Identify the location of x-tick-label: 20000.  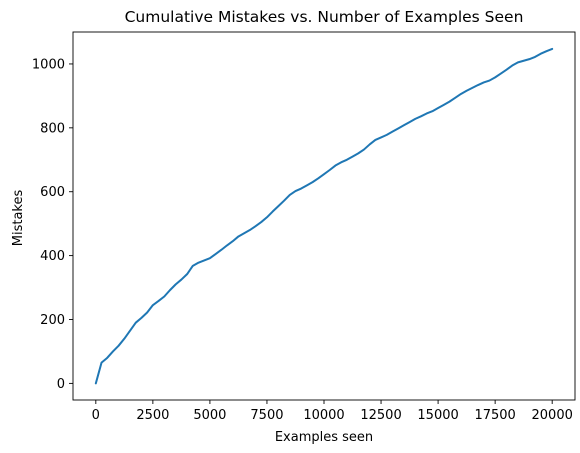
(552, 415).